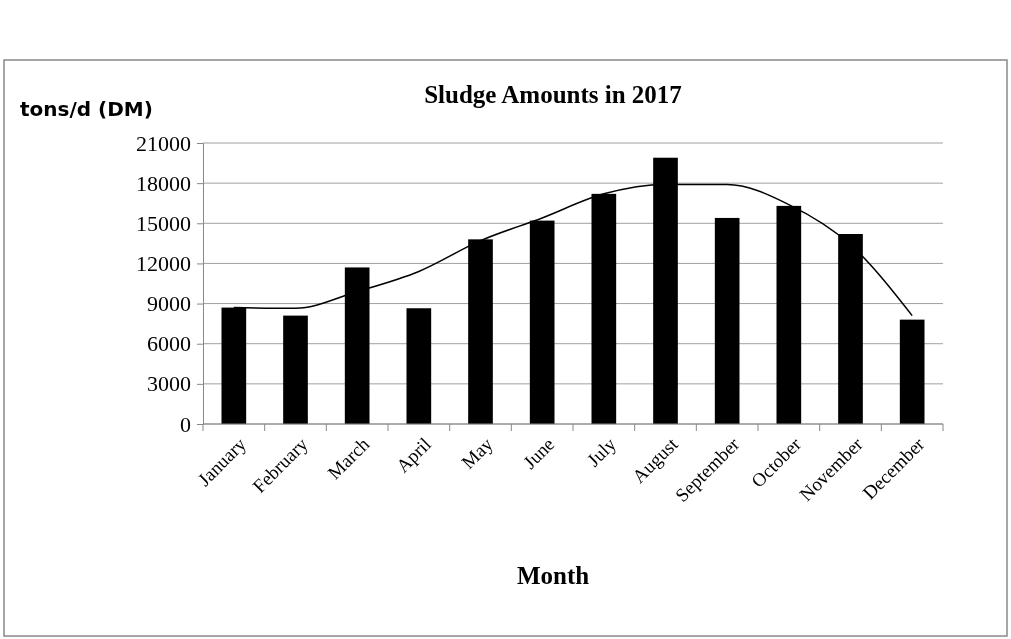  Describe the element at coordinates (601, 452) in the screenshot. I see `x-tick-label: July` at that location.